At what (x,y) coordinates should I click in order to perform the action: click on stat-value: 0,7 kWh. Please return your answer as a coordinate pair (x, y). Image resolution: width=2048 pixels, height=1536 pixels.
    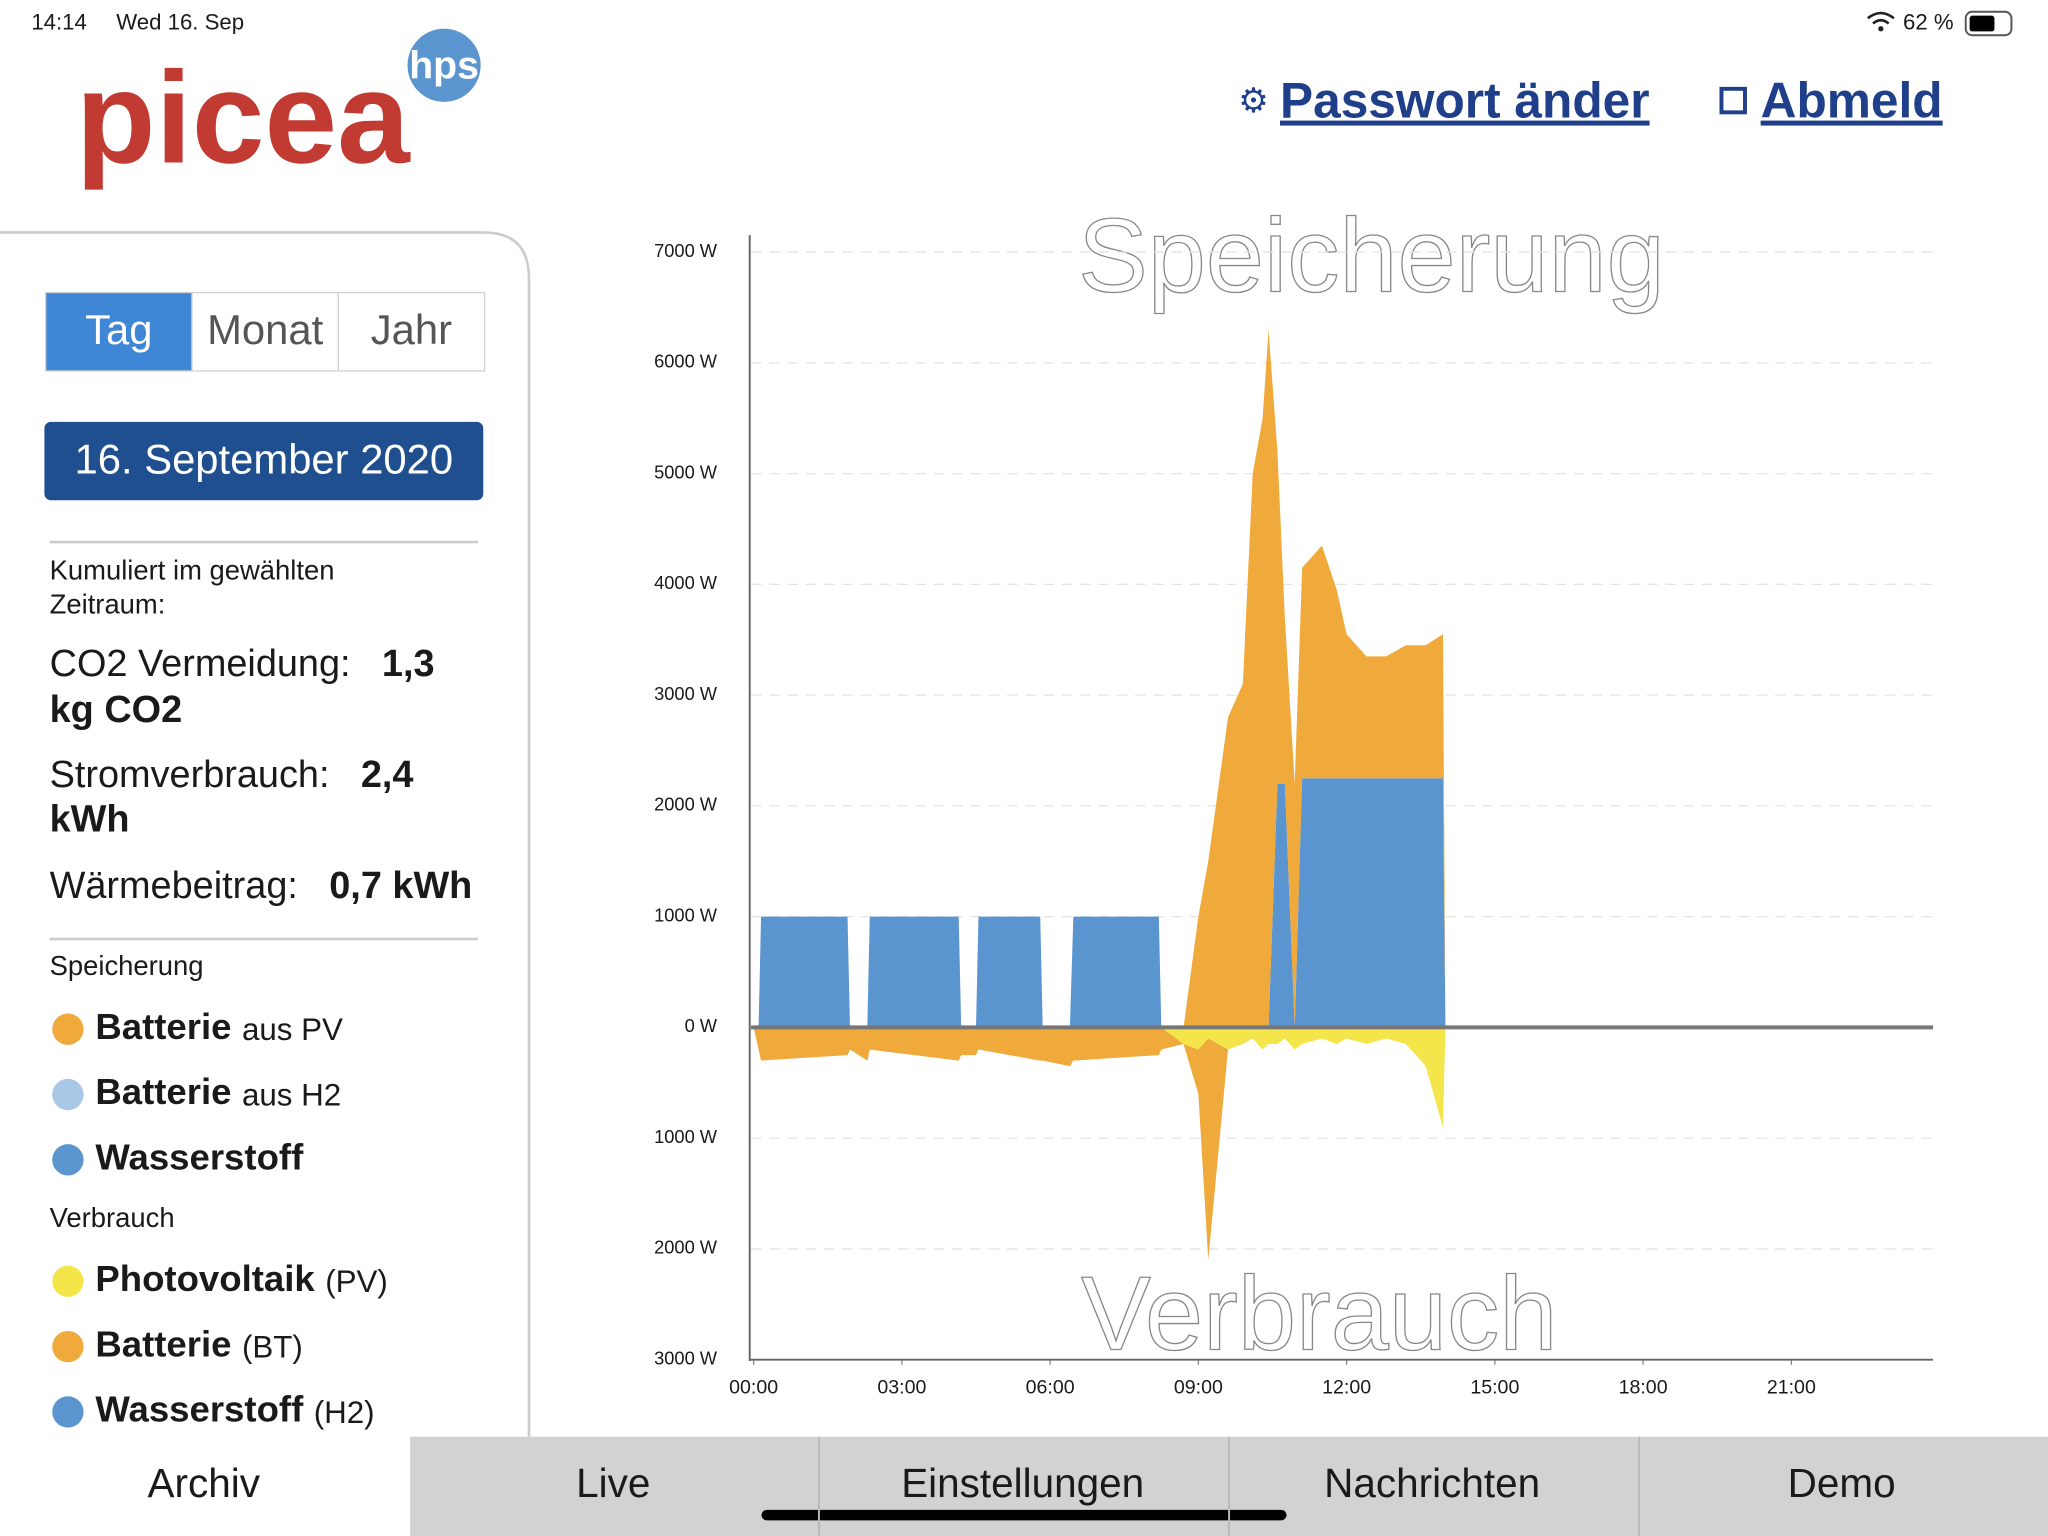
    Looking at the image, I should click on (400, 886).